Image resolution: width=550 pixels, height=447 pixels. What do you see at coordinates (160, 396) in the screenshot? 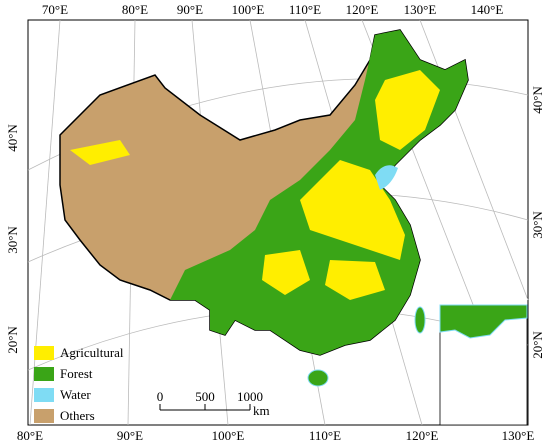
I see `scale-label: 0` at bounding box center [160, 396].